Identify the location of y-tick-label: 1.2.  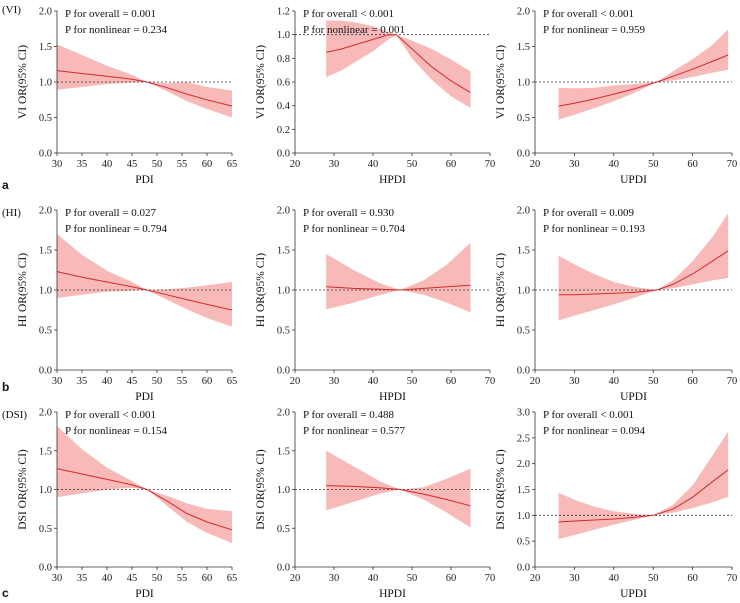
(283, 12).